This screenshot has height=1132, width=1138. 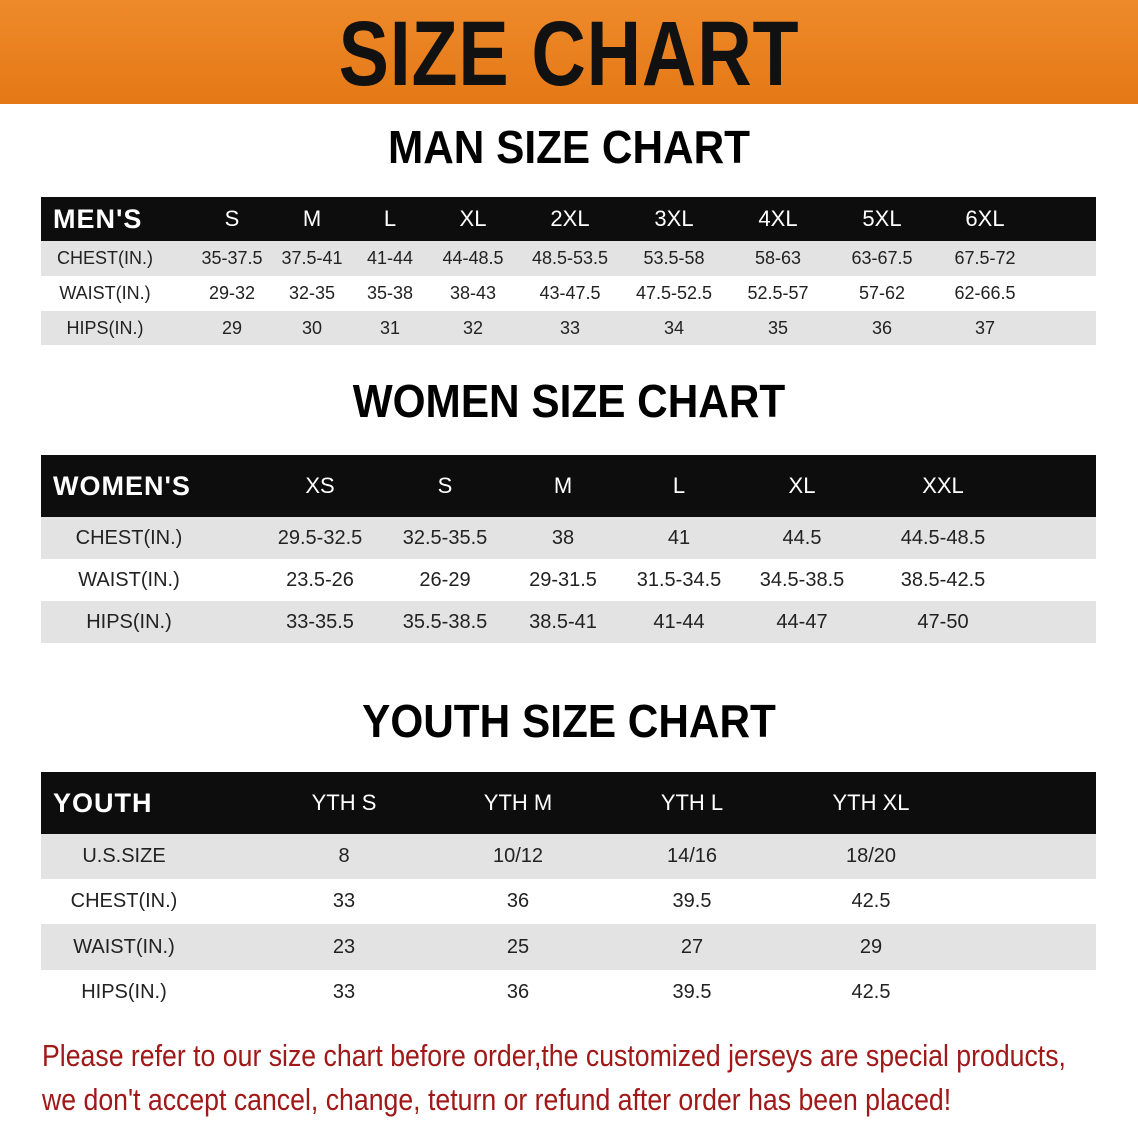 I want to click on youth-section-title: YOUTH SIZE CHART, so click(x=569, y=721).